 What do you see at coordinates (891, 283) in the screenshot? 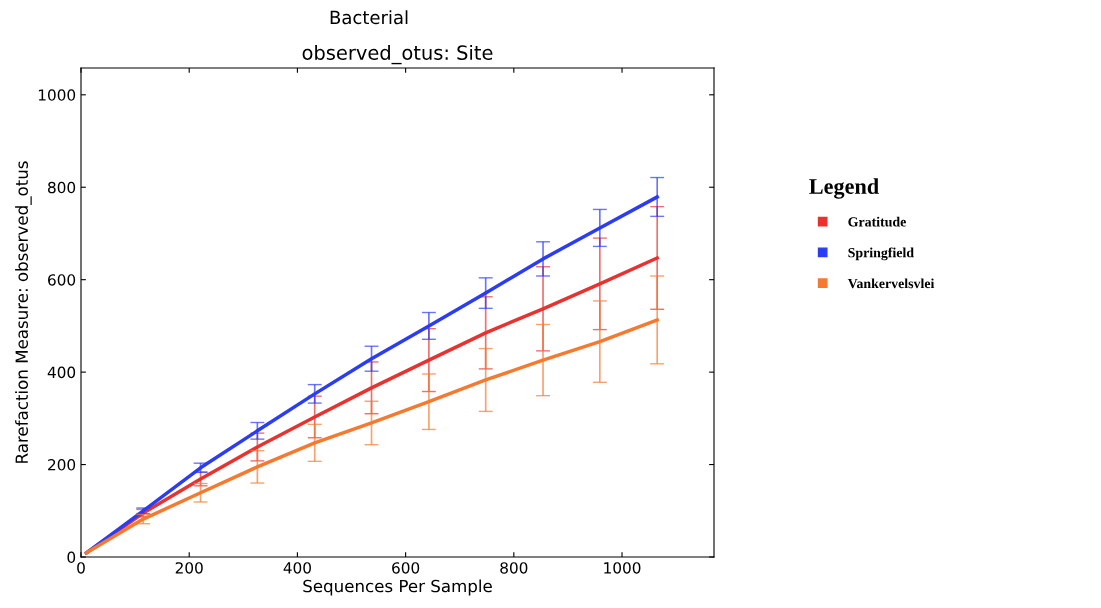
I see `legend-label: Vankervelsvlei` at bounding box center [891, 283].